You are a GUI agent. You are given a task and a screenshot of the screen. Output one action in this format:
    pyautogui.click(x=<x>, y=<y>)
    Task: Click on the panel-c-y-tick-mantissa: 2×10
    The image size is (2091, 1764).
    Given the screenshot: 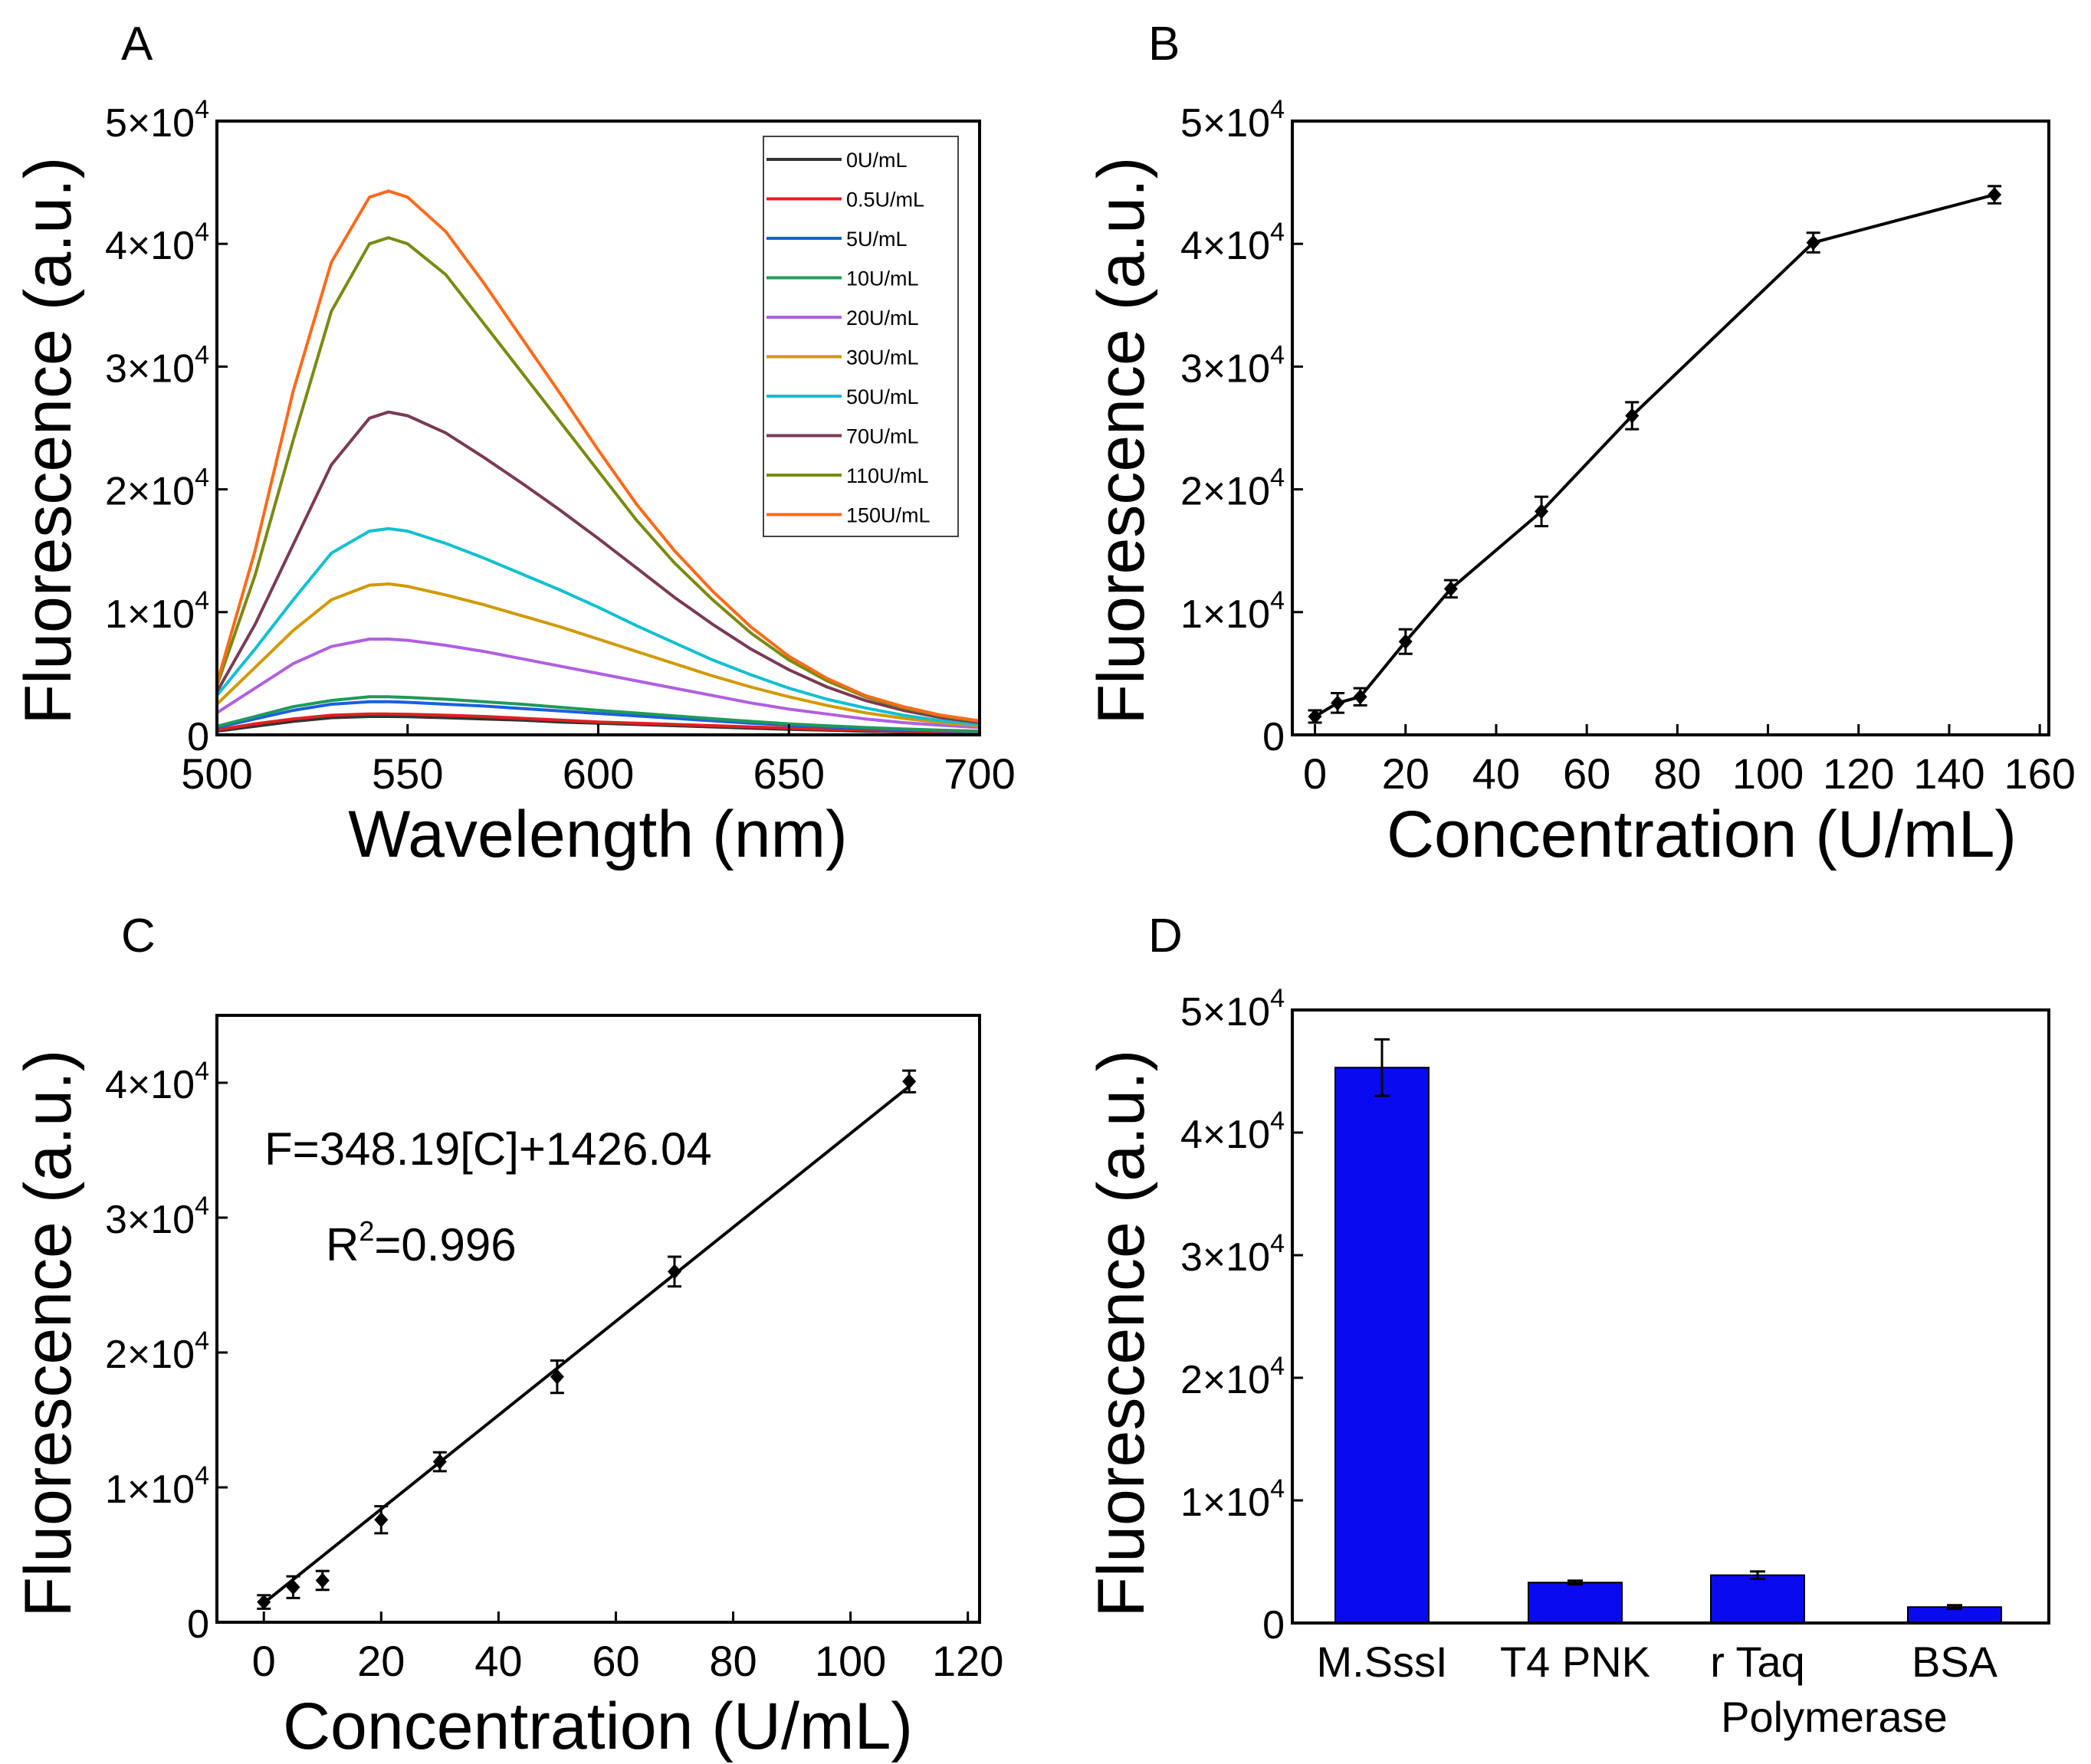 What is the action you would take?
    pyautogui.click(x=150, y=1355)
    